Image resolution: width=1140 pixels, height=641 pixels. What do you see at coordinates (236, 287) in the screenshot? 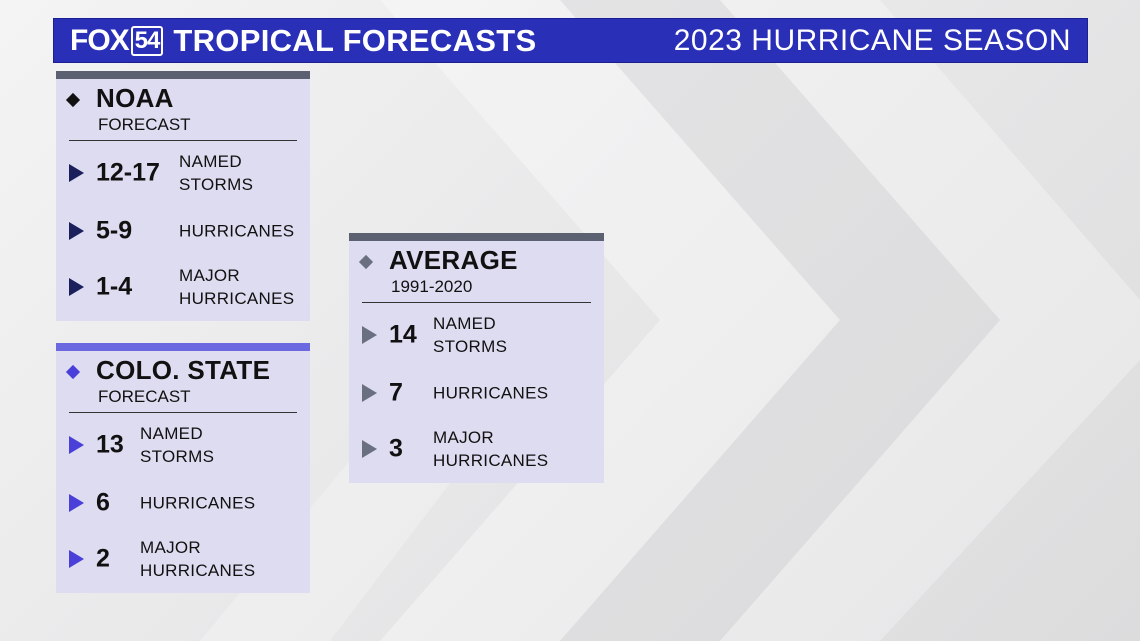
I see `noaa-major-label: MAJOR HURRICANES` at bounding box center [236, 287].